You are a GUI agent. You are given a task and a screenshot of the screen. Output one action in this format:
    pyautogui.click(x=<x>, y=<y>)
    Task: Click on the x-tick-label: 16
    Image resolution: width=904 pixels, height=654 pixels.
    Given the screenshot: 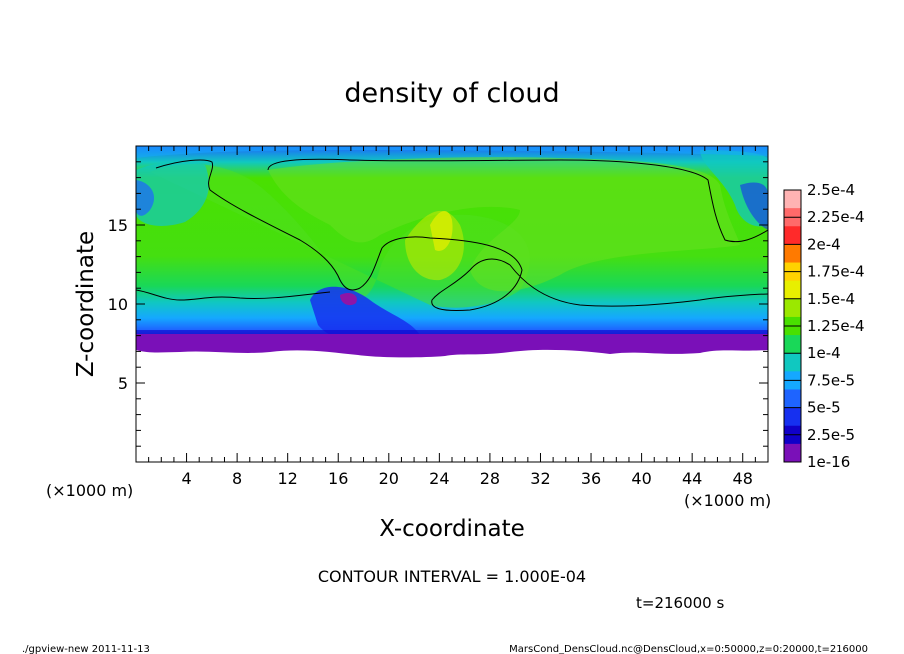 What is the action you would take?
    pyautogui.click(x=338, y=478)
    